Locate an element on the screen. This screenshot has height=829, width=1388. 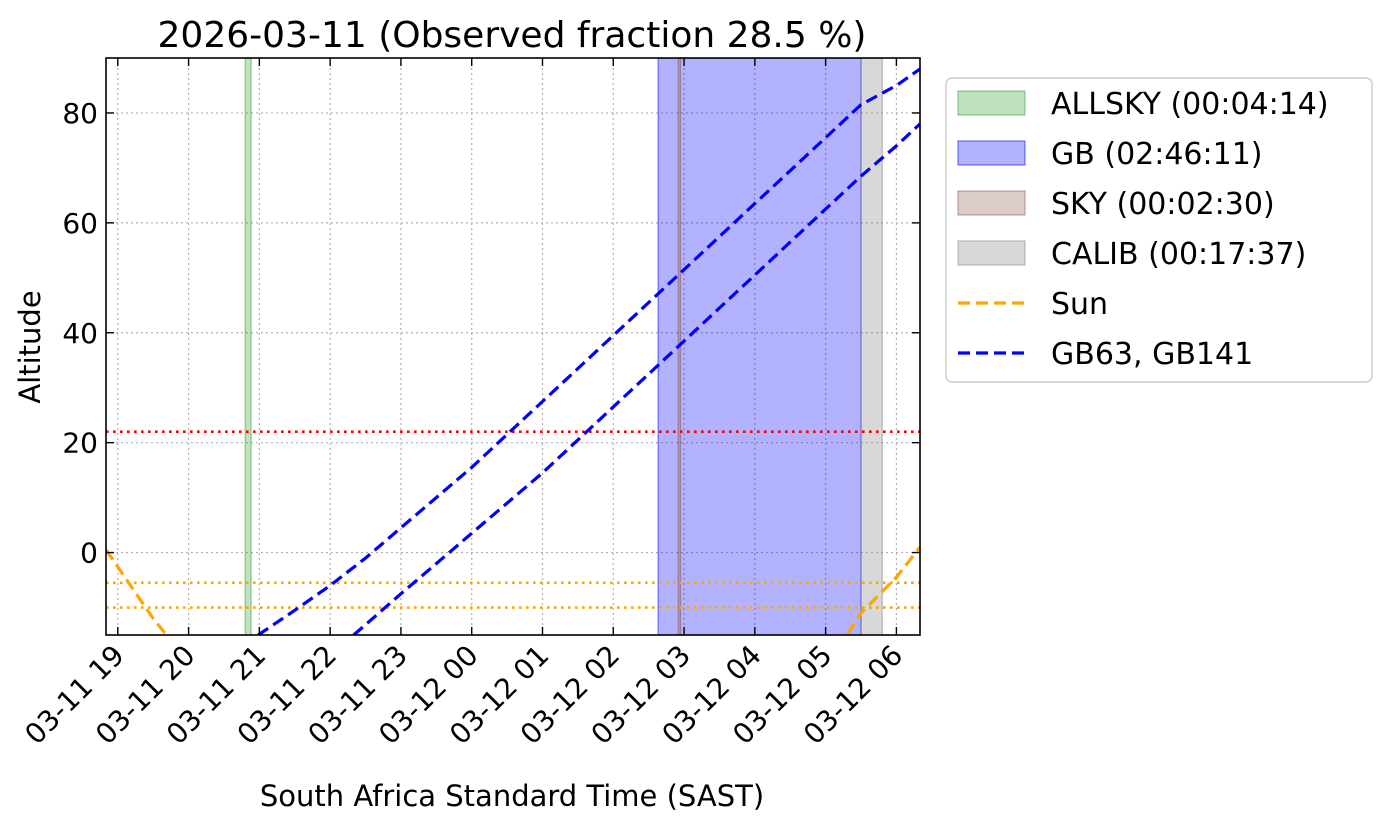
reference-lines is located at coordinates (513, 519).